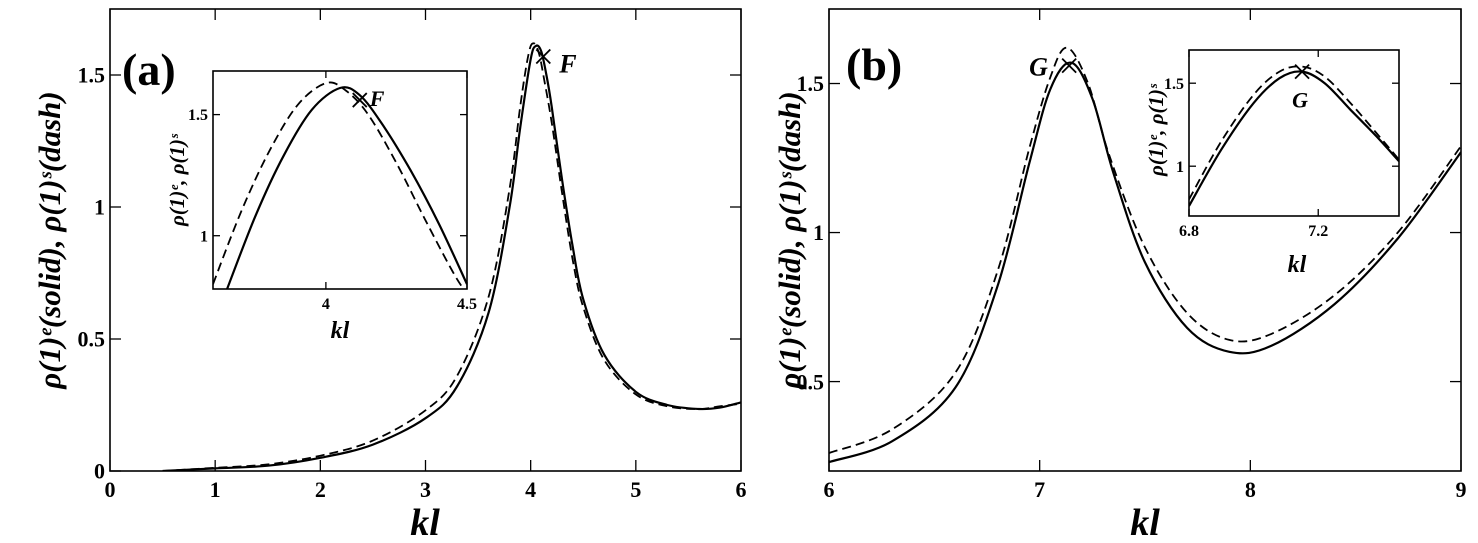  I want to click on inset-marker-G-label: G, so click(1300, 100).